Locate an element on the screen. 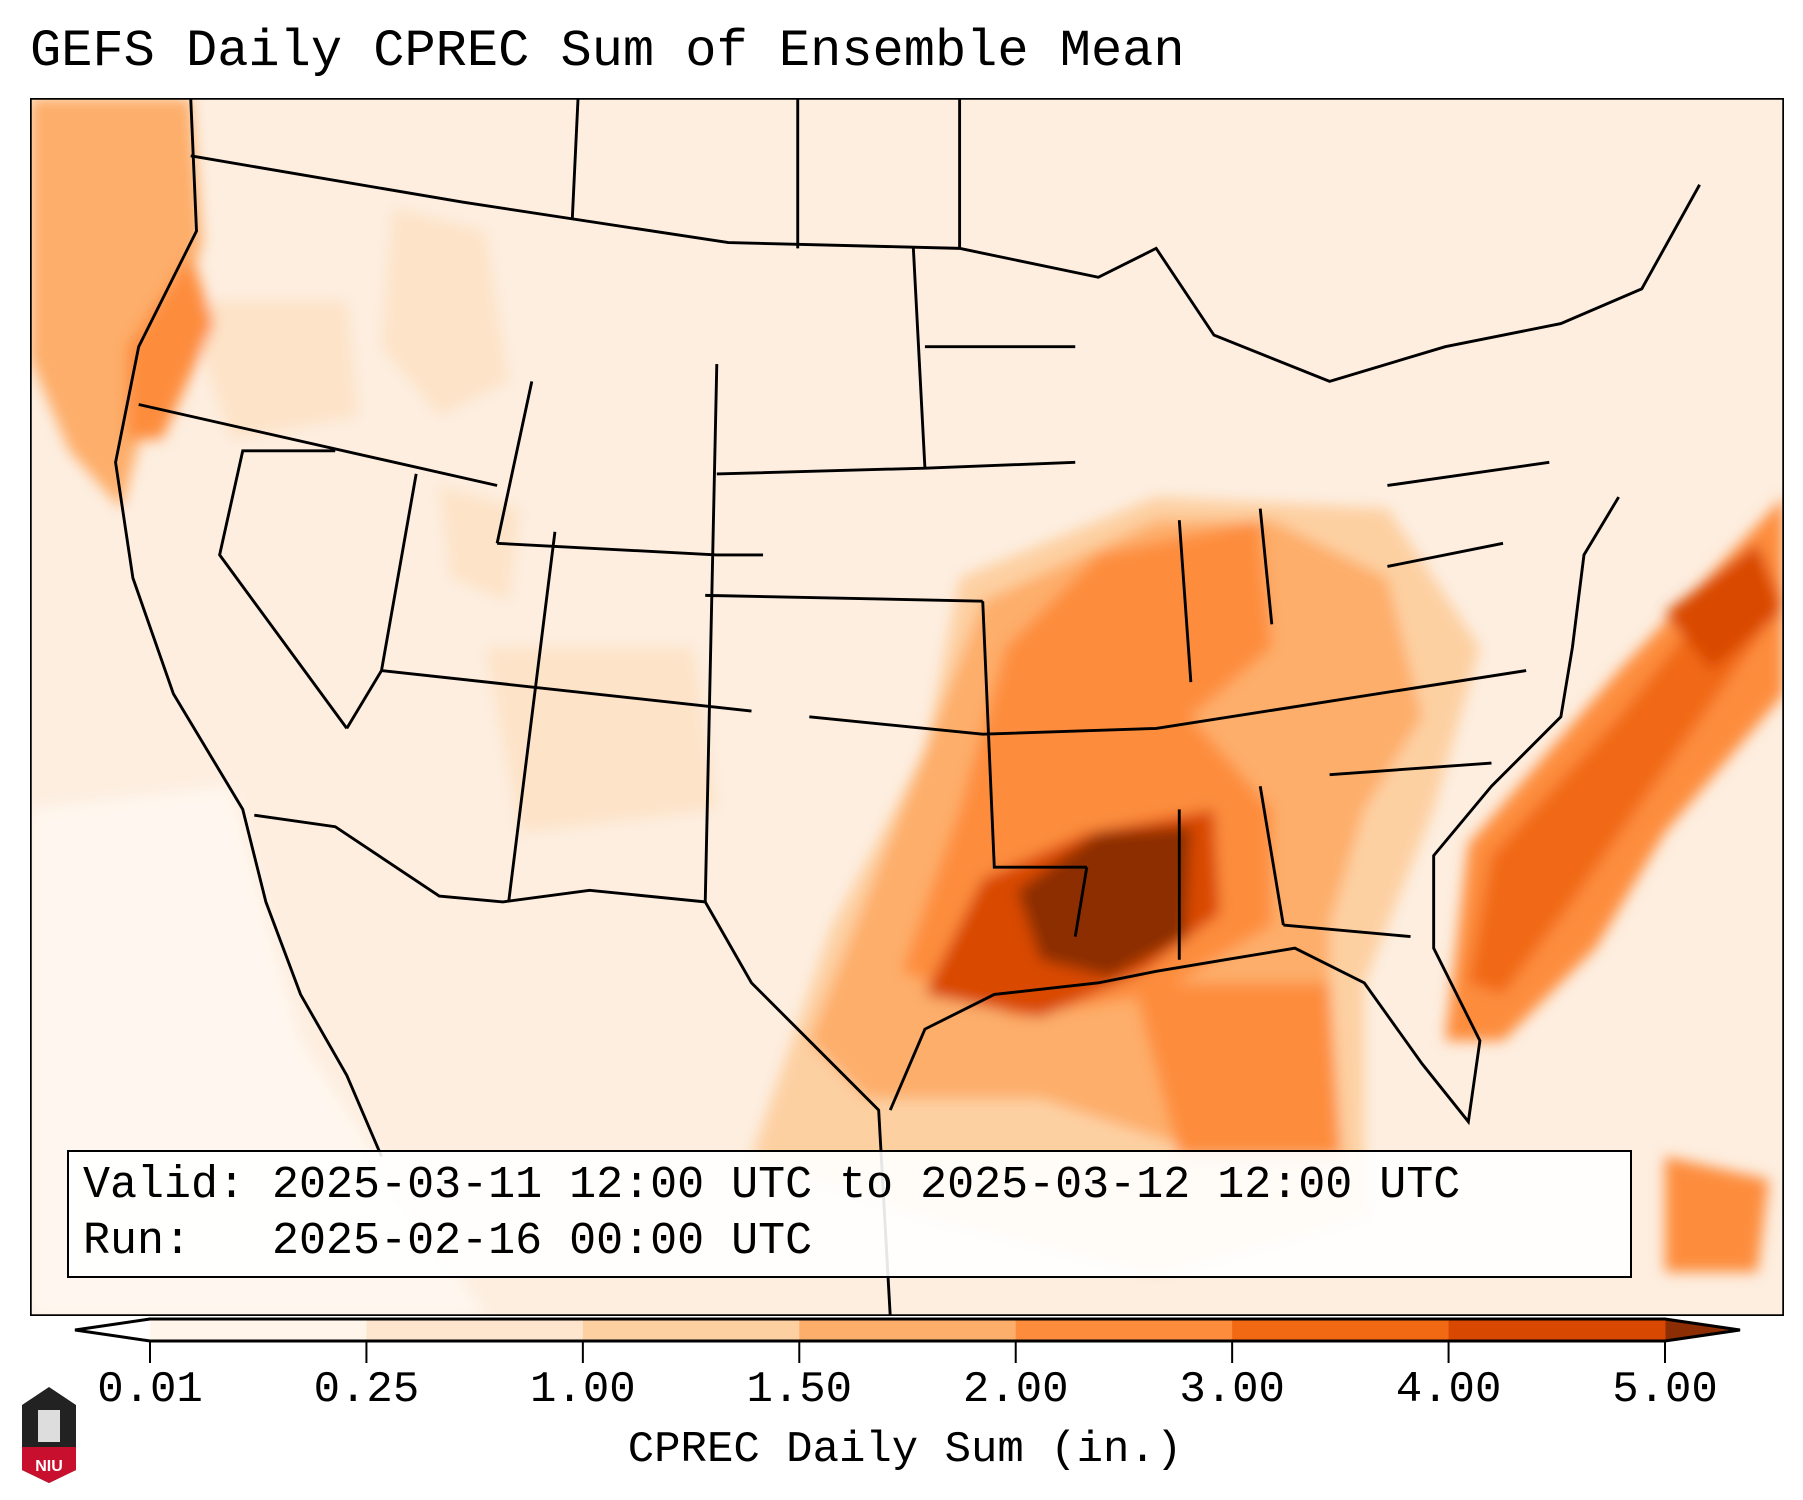 The width and height of the screenshot is (1803, 1500). colorbar-tick-label: 1.50 is located at coordinates (799, 1390).